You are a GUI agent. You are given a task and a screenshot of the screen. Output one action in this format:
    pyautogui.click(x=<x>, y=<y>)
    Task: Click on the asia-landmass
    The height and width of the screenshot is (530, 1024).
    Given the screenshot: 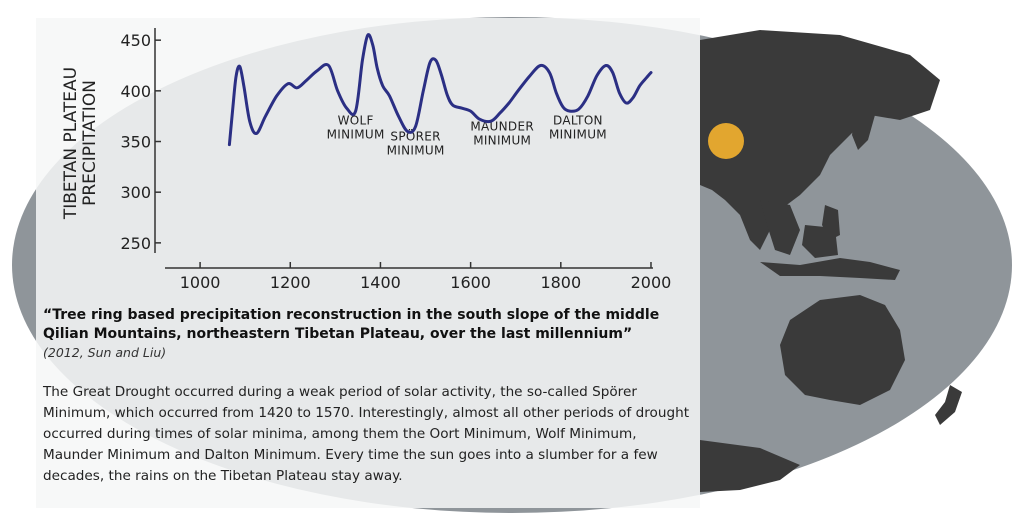 What is the action you would take?
    pyautogui.click(x=820, y=140)
    